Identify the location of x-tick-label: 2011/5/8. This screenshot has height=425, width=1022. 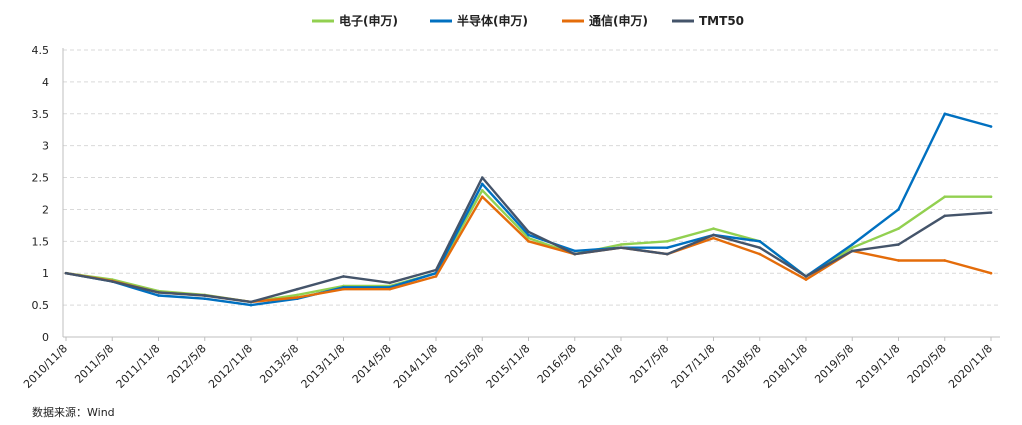
(94, 364).